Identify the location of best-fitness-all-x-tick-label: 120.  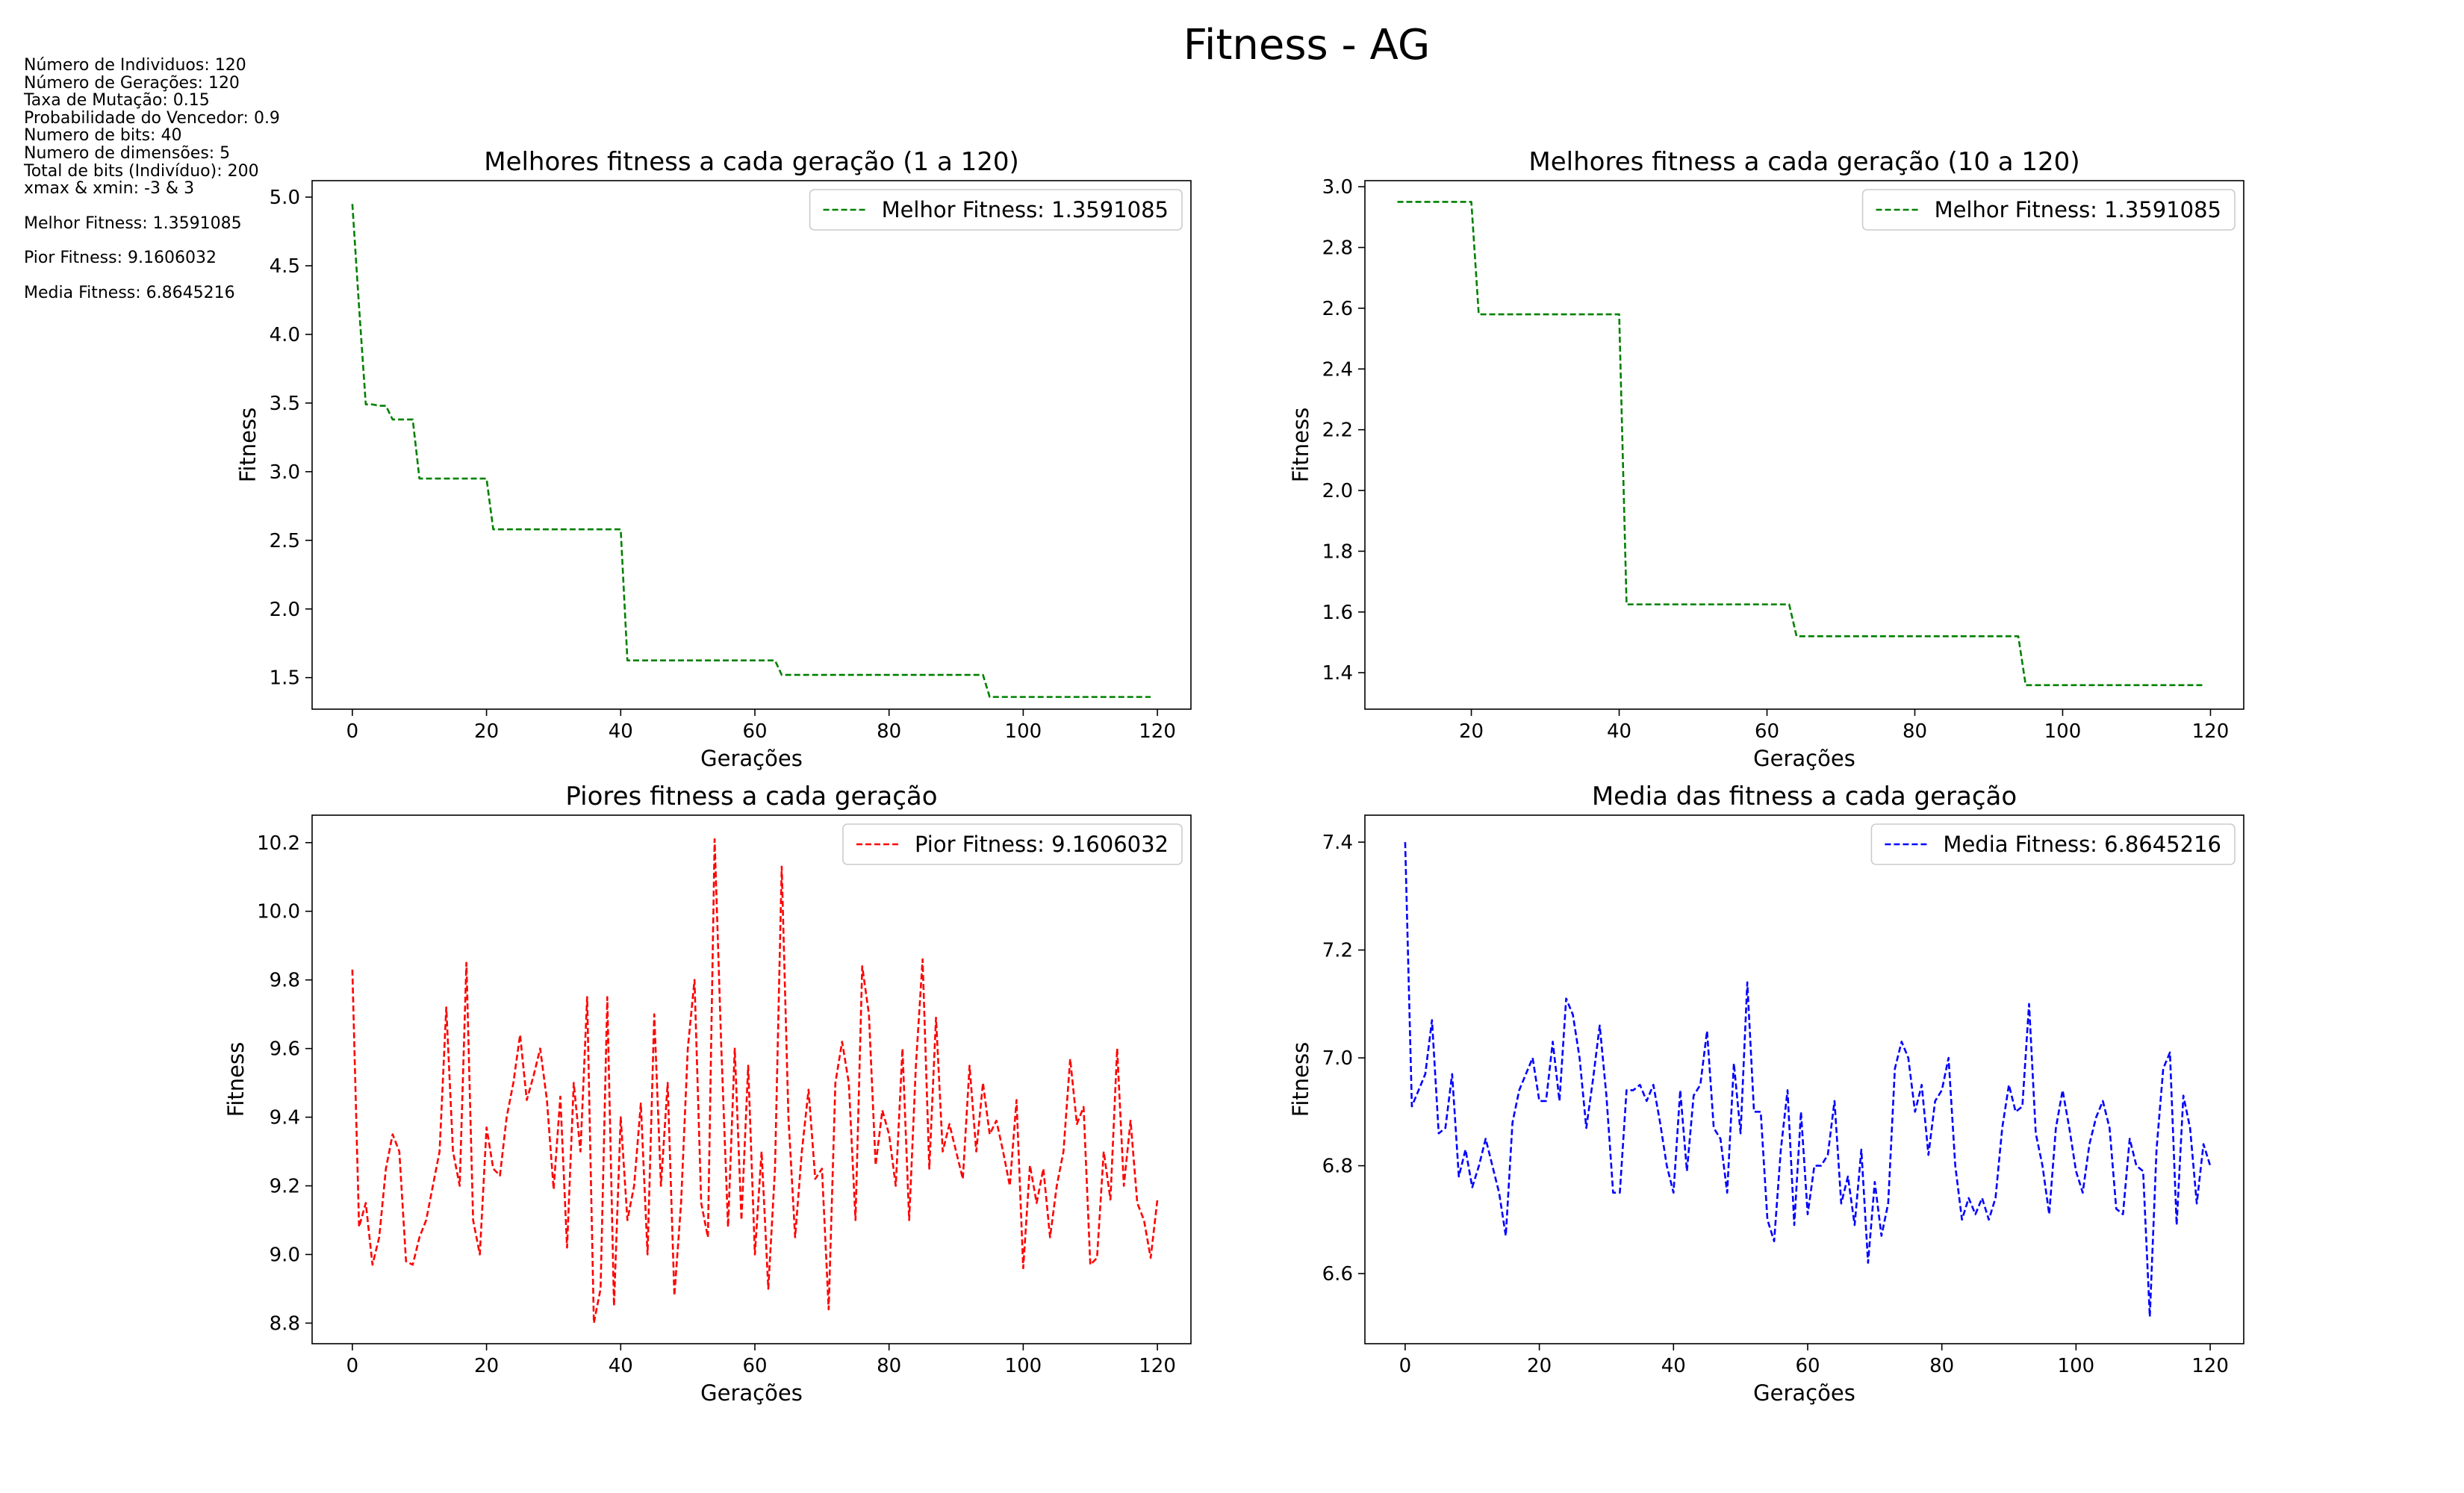
(1157, 732).